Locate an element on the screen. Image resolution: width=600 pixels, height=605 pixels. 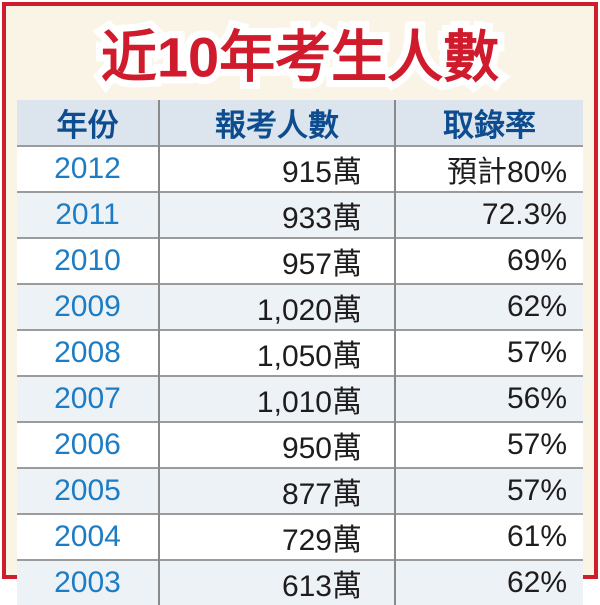
table-row: 2010 957萬 69% is located at coordinates (300, 260).